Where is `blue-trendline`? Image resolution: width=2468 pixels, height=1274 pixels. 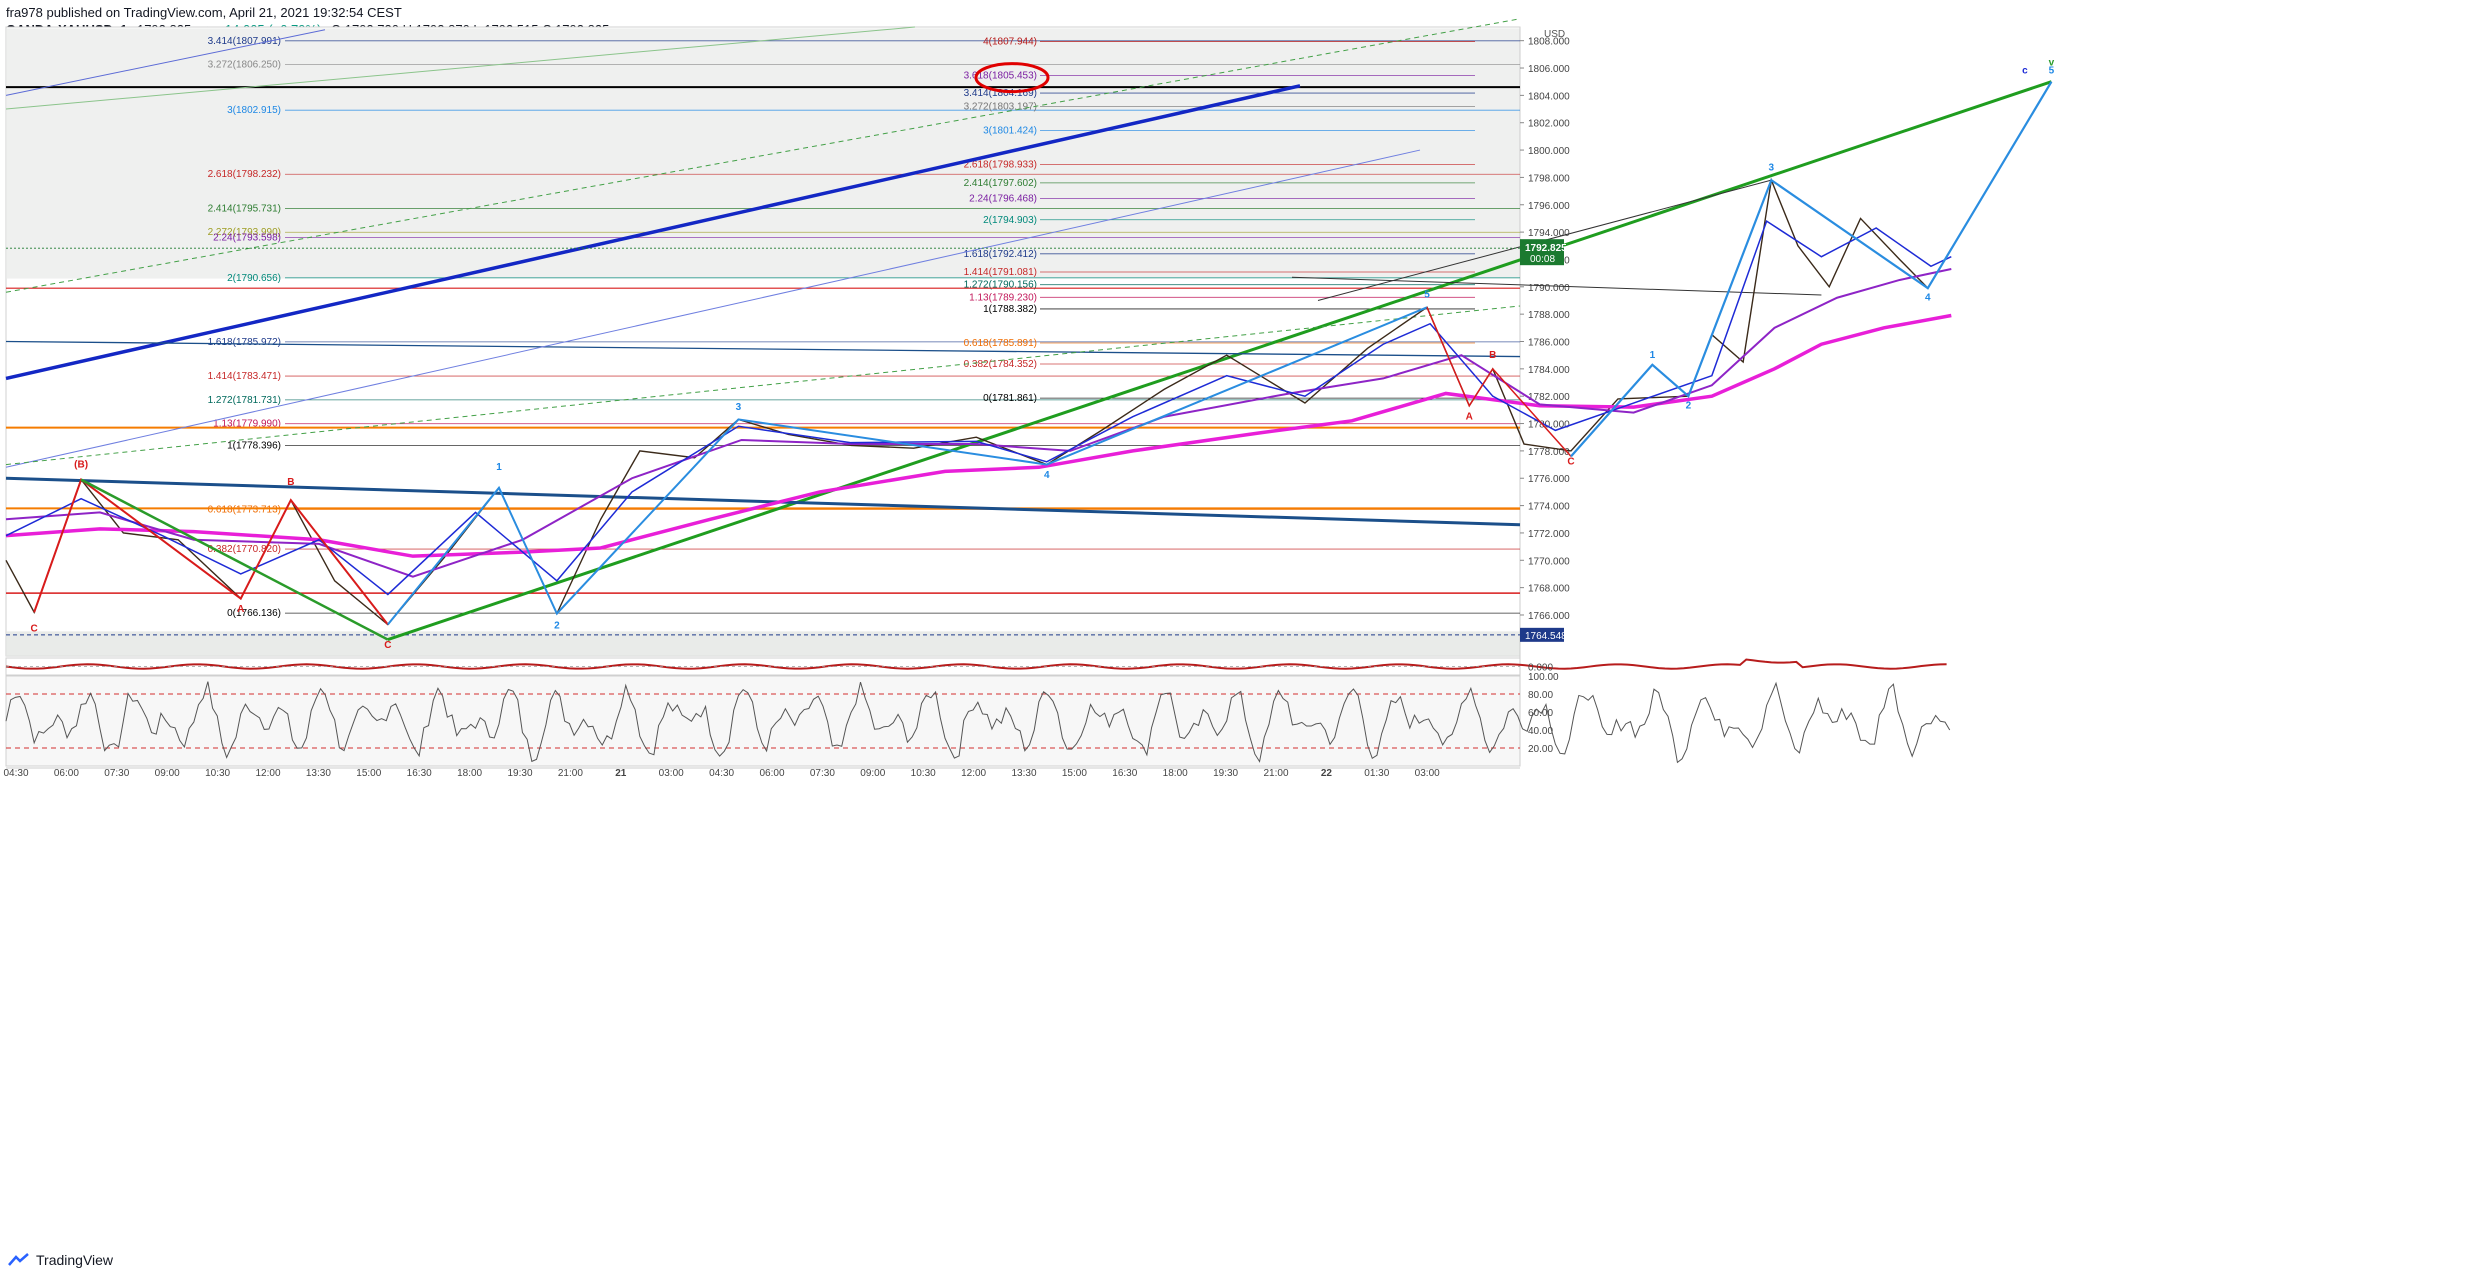
blue-trendline is located at coordinates (653, 232).